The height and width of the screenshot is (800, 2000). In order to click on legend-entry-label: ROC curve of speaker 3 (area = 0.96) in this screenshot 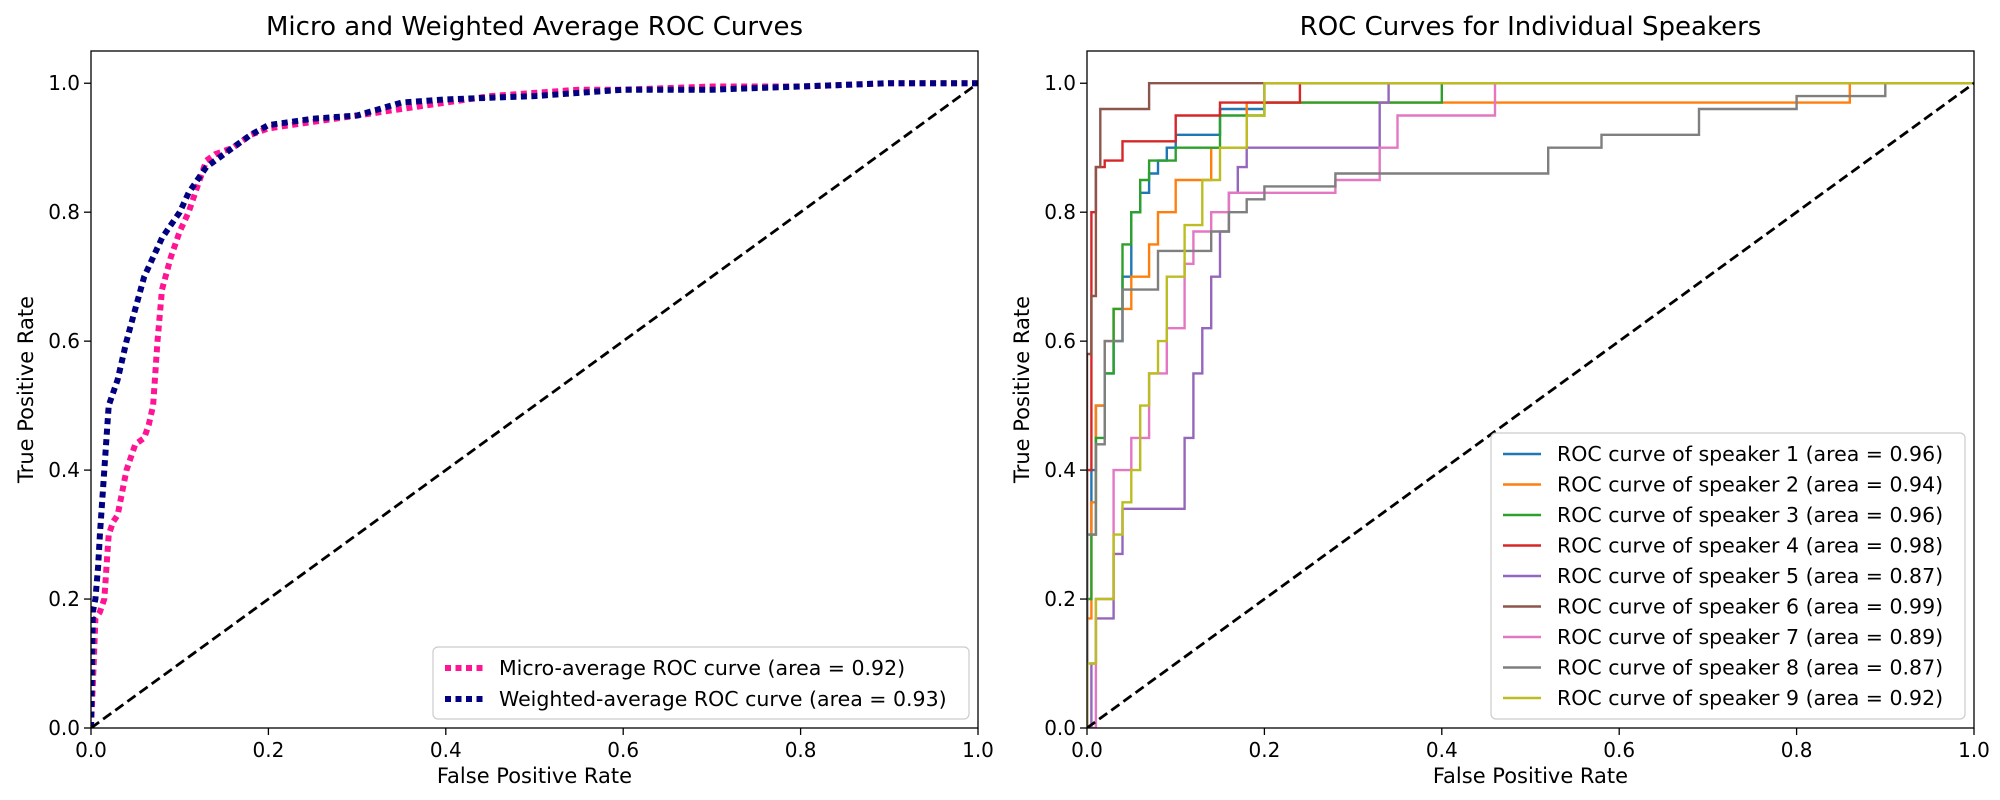, I will do `click(1750, 515)`.